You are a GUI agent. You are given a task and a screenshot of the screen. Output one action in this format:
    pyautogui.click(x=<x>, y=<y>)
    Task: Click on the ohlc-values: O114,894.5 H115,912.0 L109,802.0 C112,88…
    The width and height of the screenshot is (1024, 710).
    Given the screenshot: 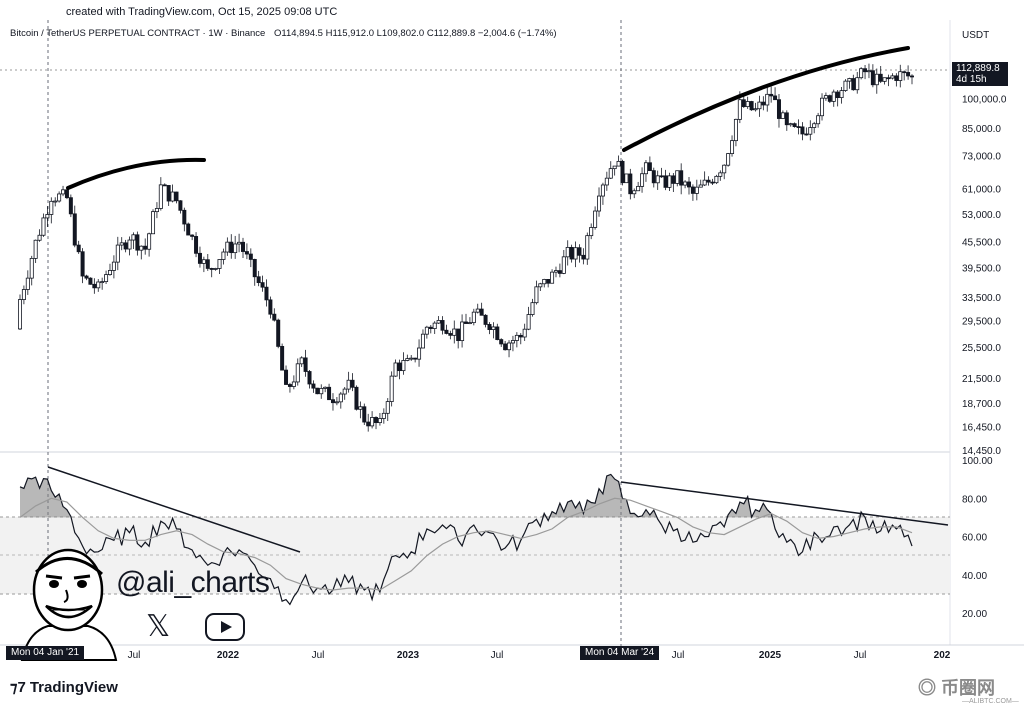 What is the action you would take?
    pyautogui.click(x=415, y=33)
    